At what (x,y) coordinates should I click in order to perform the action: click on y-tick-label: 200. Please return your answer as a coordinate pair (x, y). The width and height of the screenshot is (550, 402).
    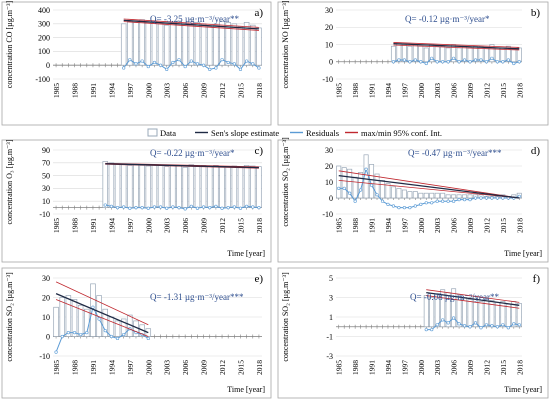
    Looking at the image, I should click on (44, 37).